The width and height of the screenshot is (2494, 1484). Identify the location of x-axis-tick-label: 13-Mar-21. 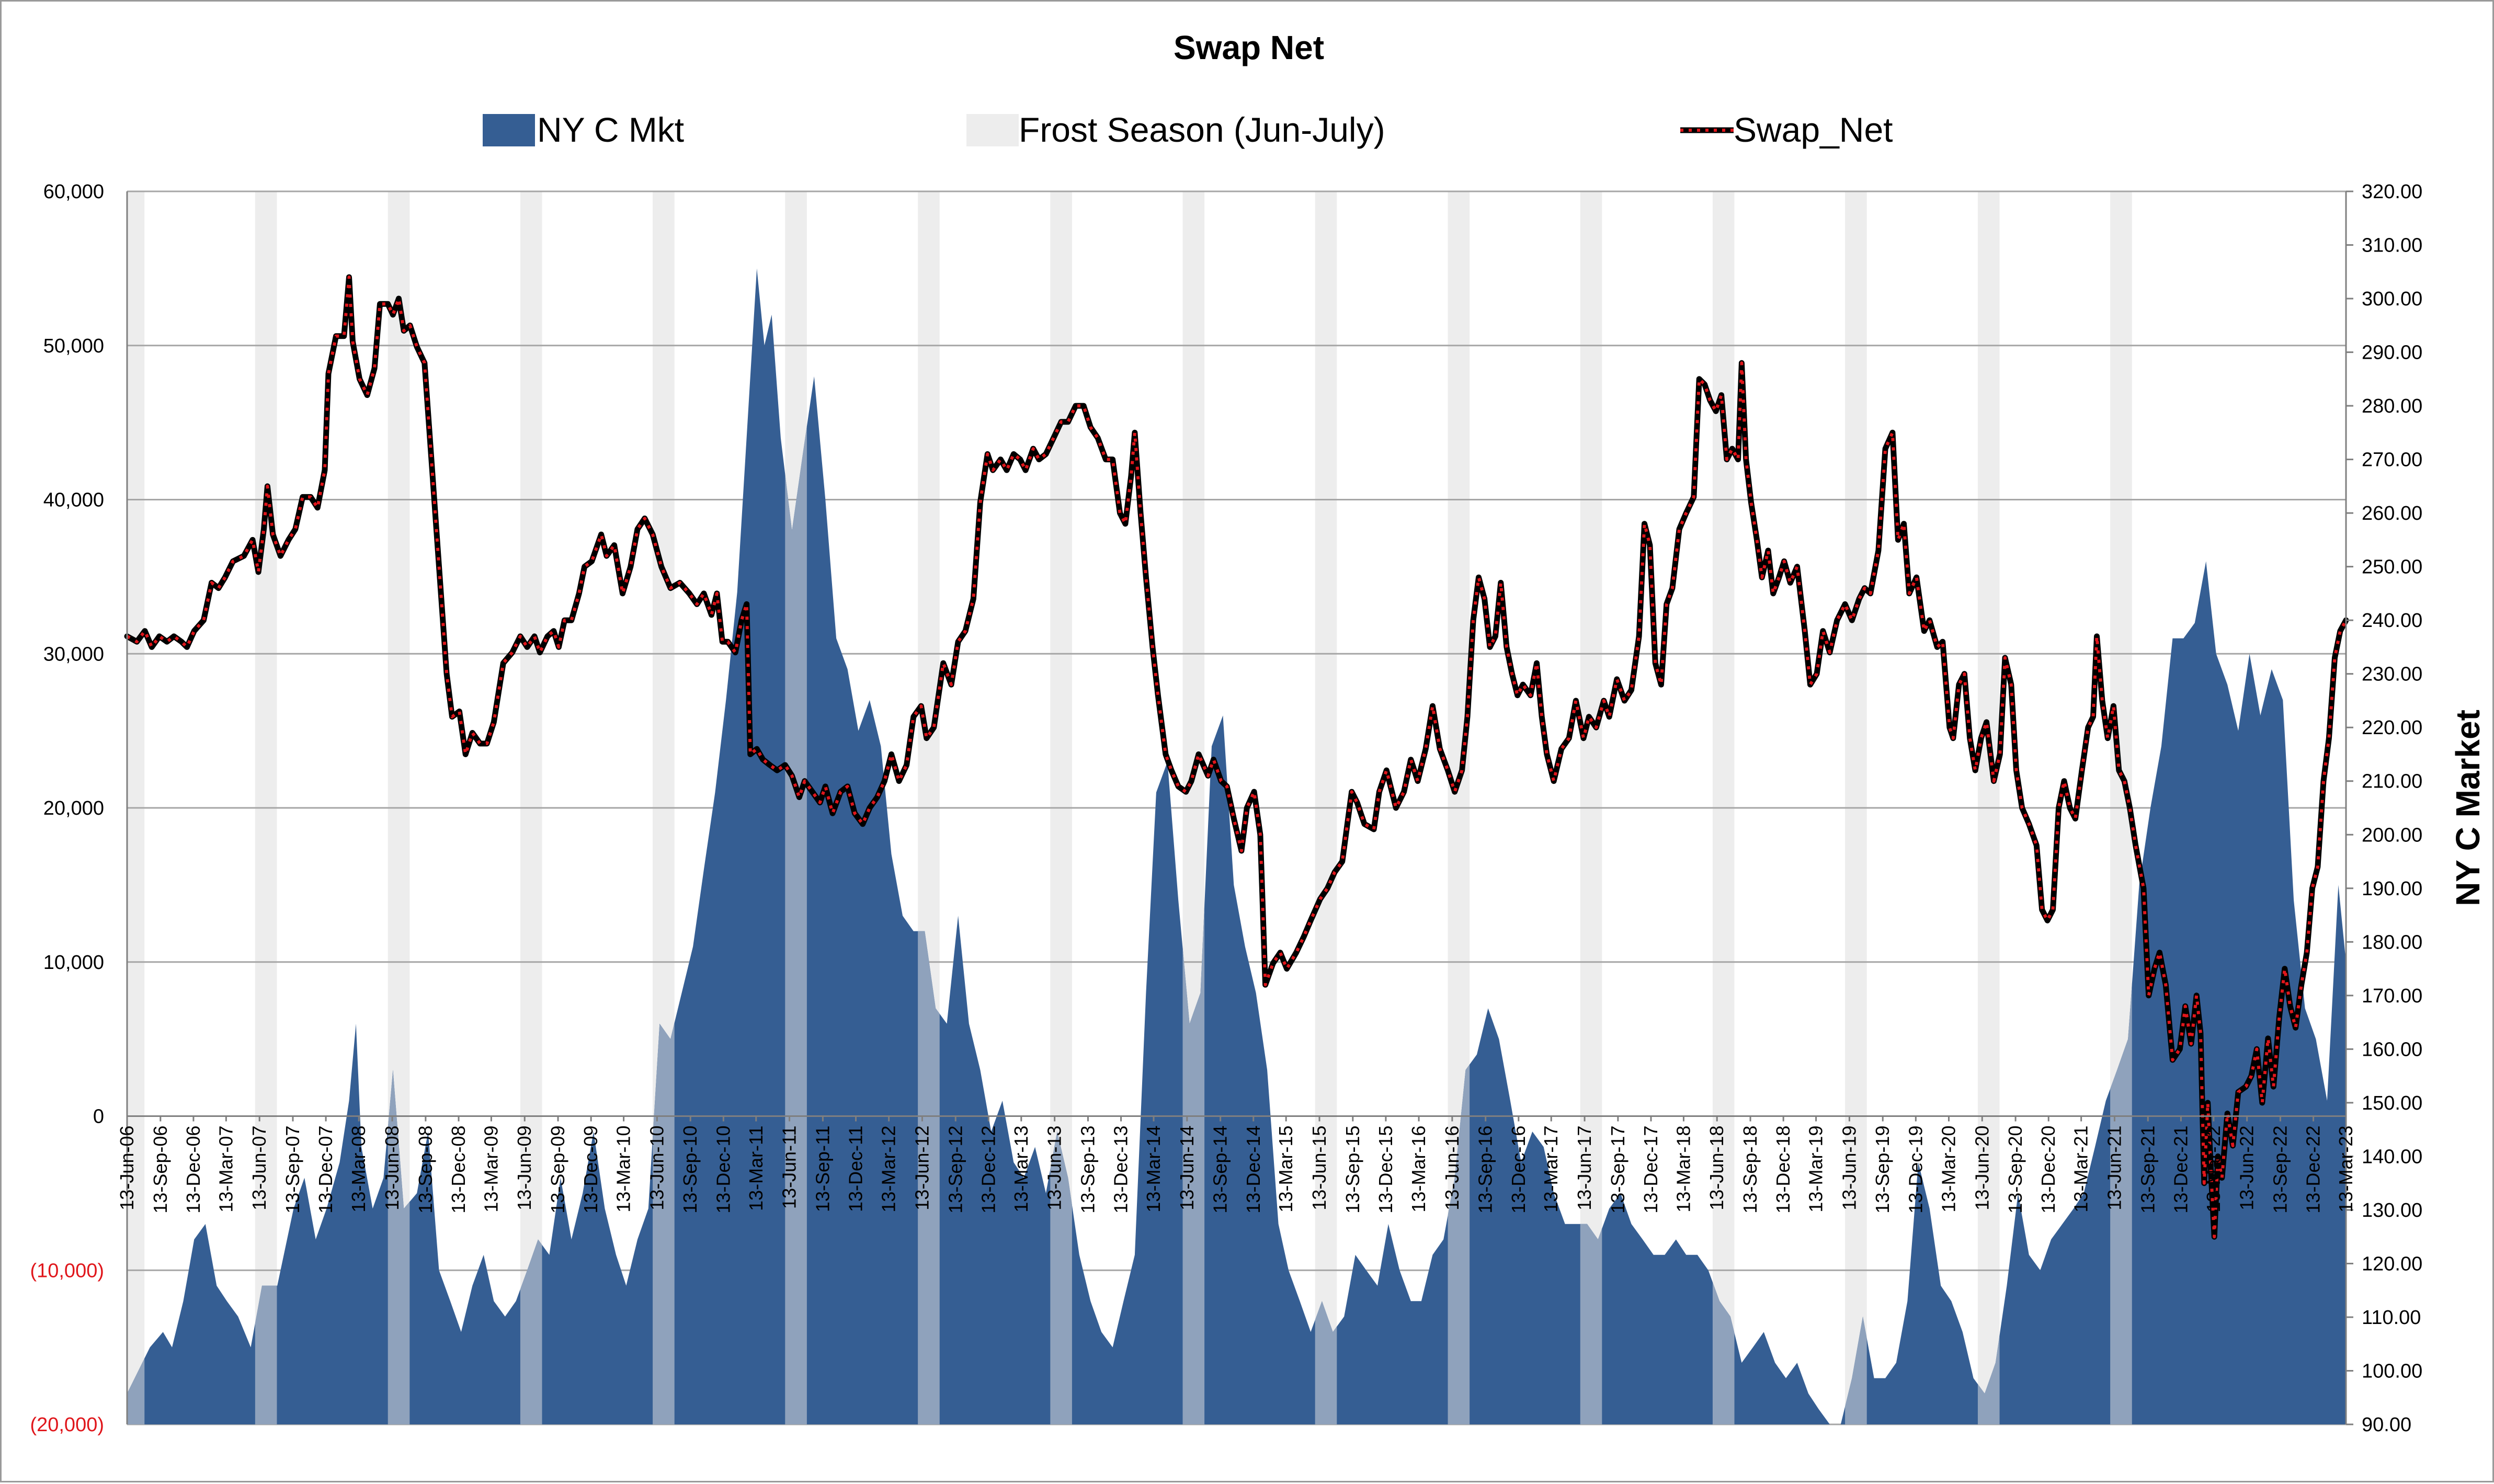
(2081, 1169).